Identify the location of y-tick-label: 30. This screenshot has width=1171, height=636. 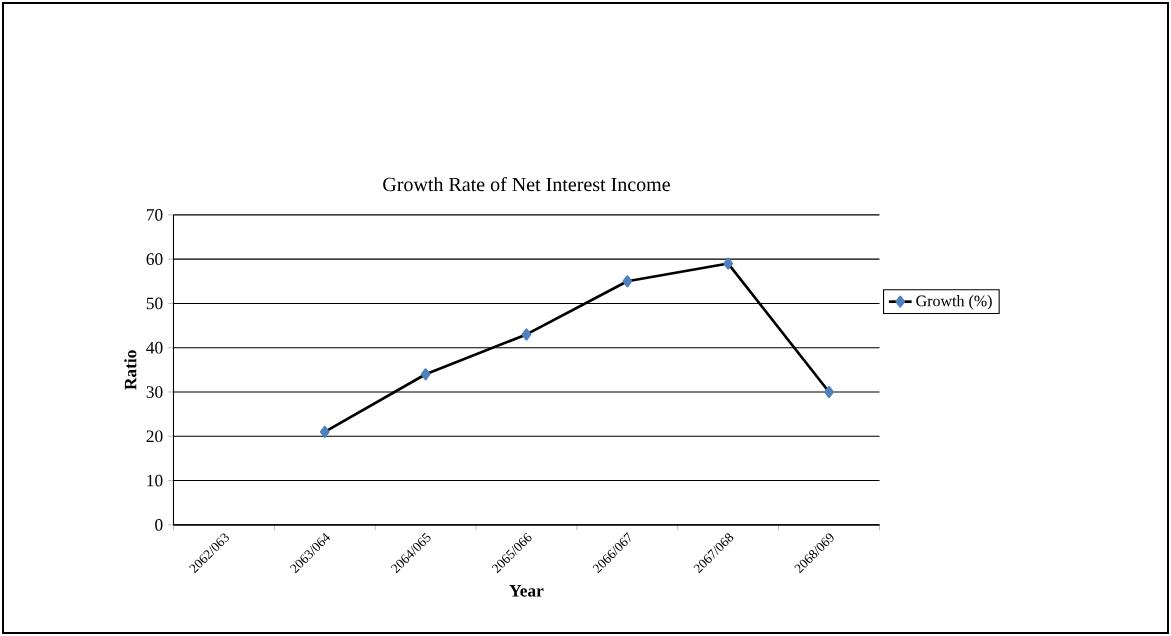
(154, 392).